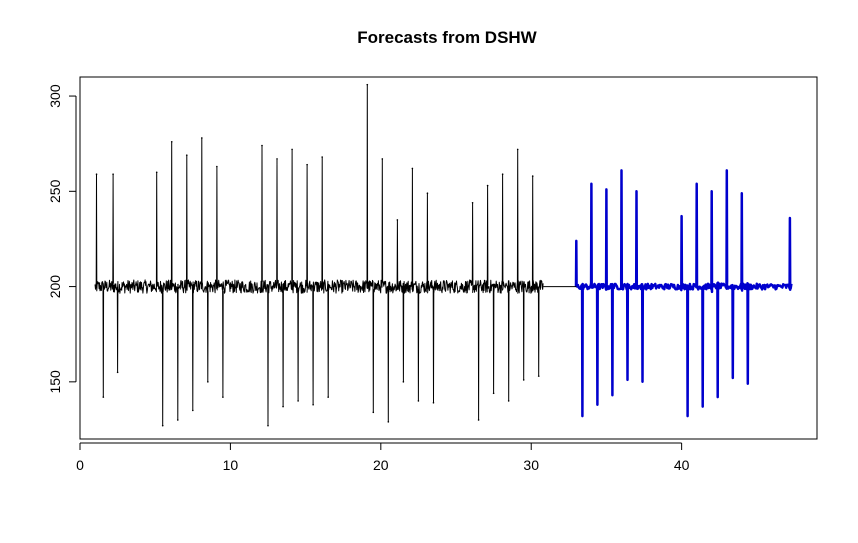  I want to click on x-tick-label: 0, so click(80, 465).